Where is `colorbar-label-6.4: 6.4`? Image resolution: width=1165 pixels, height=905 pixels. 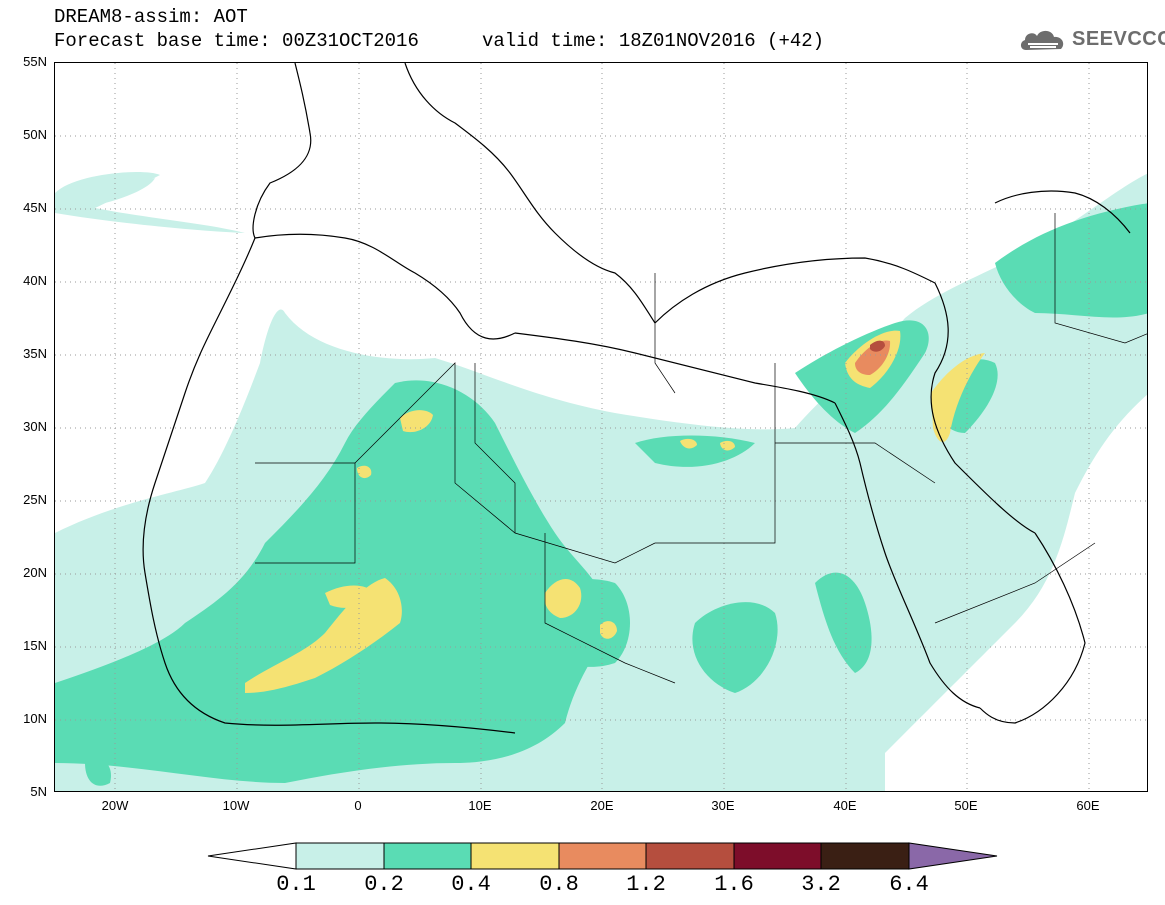 colorbar-label-6.4: 6.4 is located at coordinates (909, 884).